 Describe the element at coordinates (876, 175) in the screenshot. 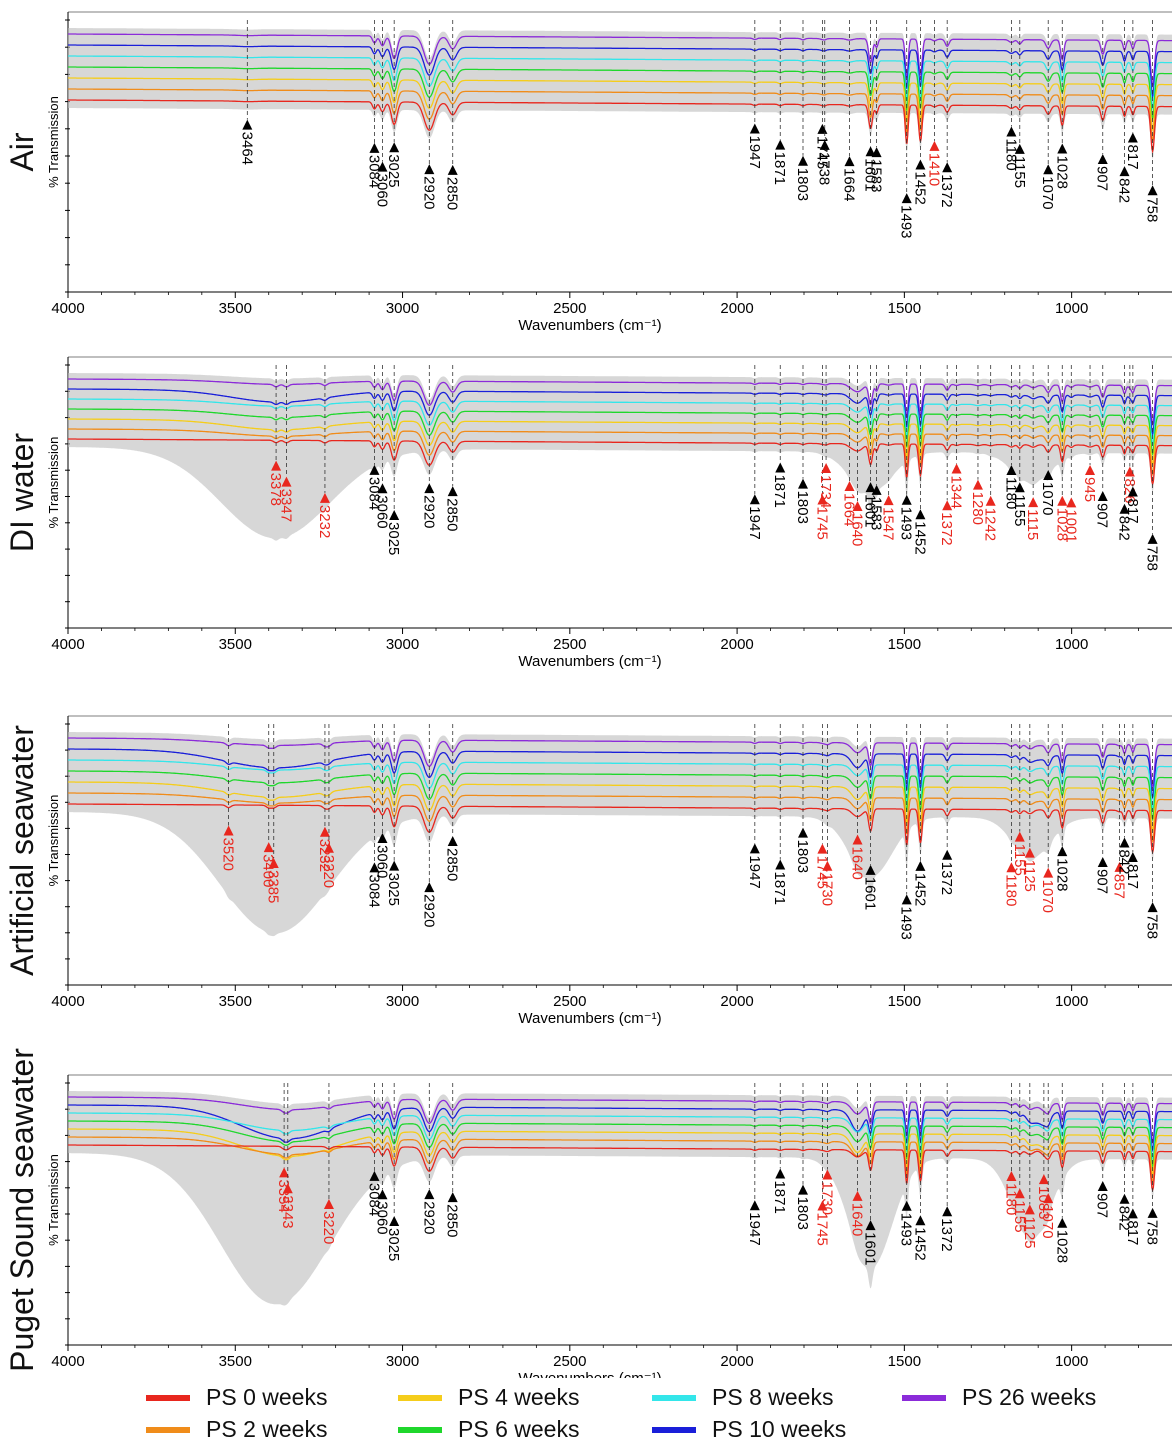

I see `peak-label: 1583` at that location.